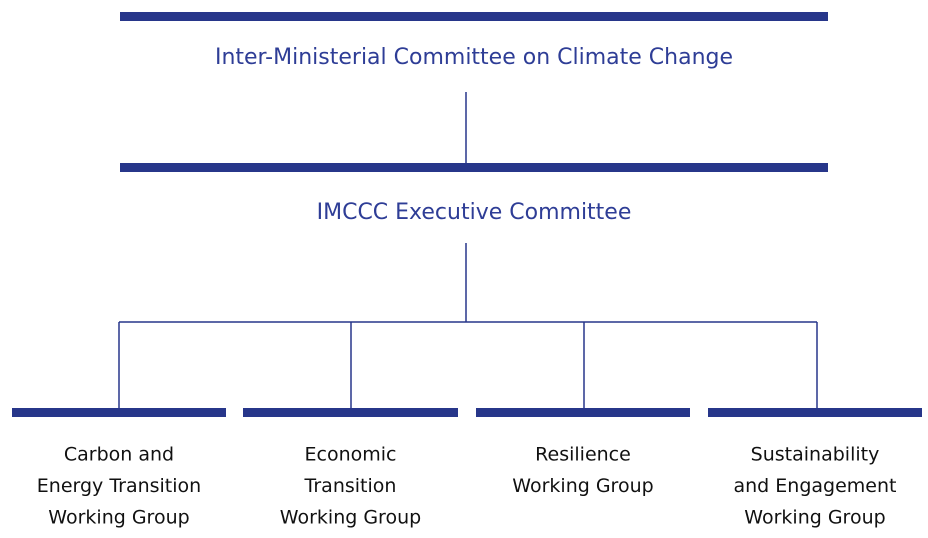  Describe the element at coordinates (351, 455) in the screenshot. I see `group-label: Economic` at that location.